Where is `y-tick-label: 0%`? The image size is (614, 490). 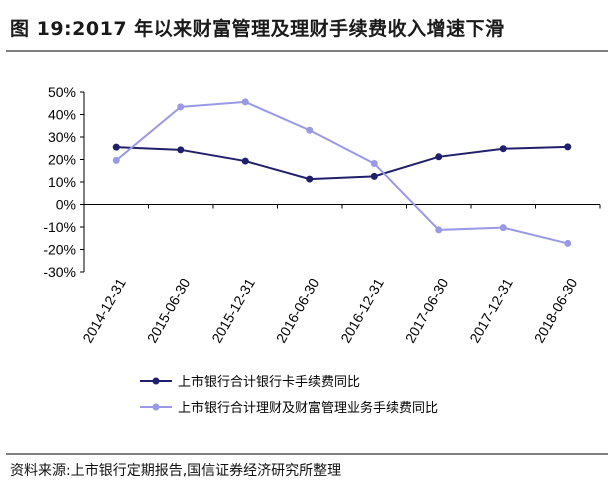 y-tick-label: 0% is located at coordinates (66, 205).